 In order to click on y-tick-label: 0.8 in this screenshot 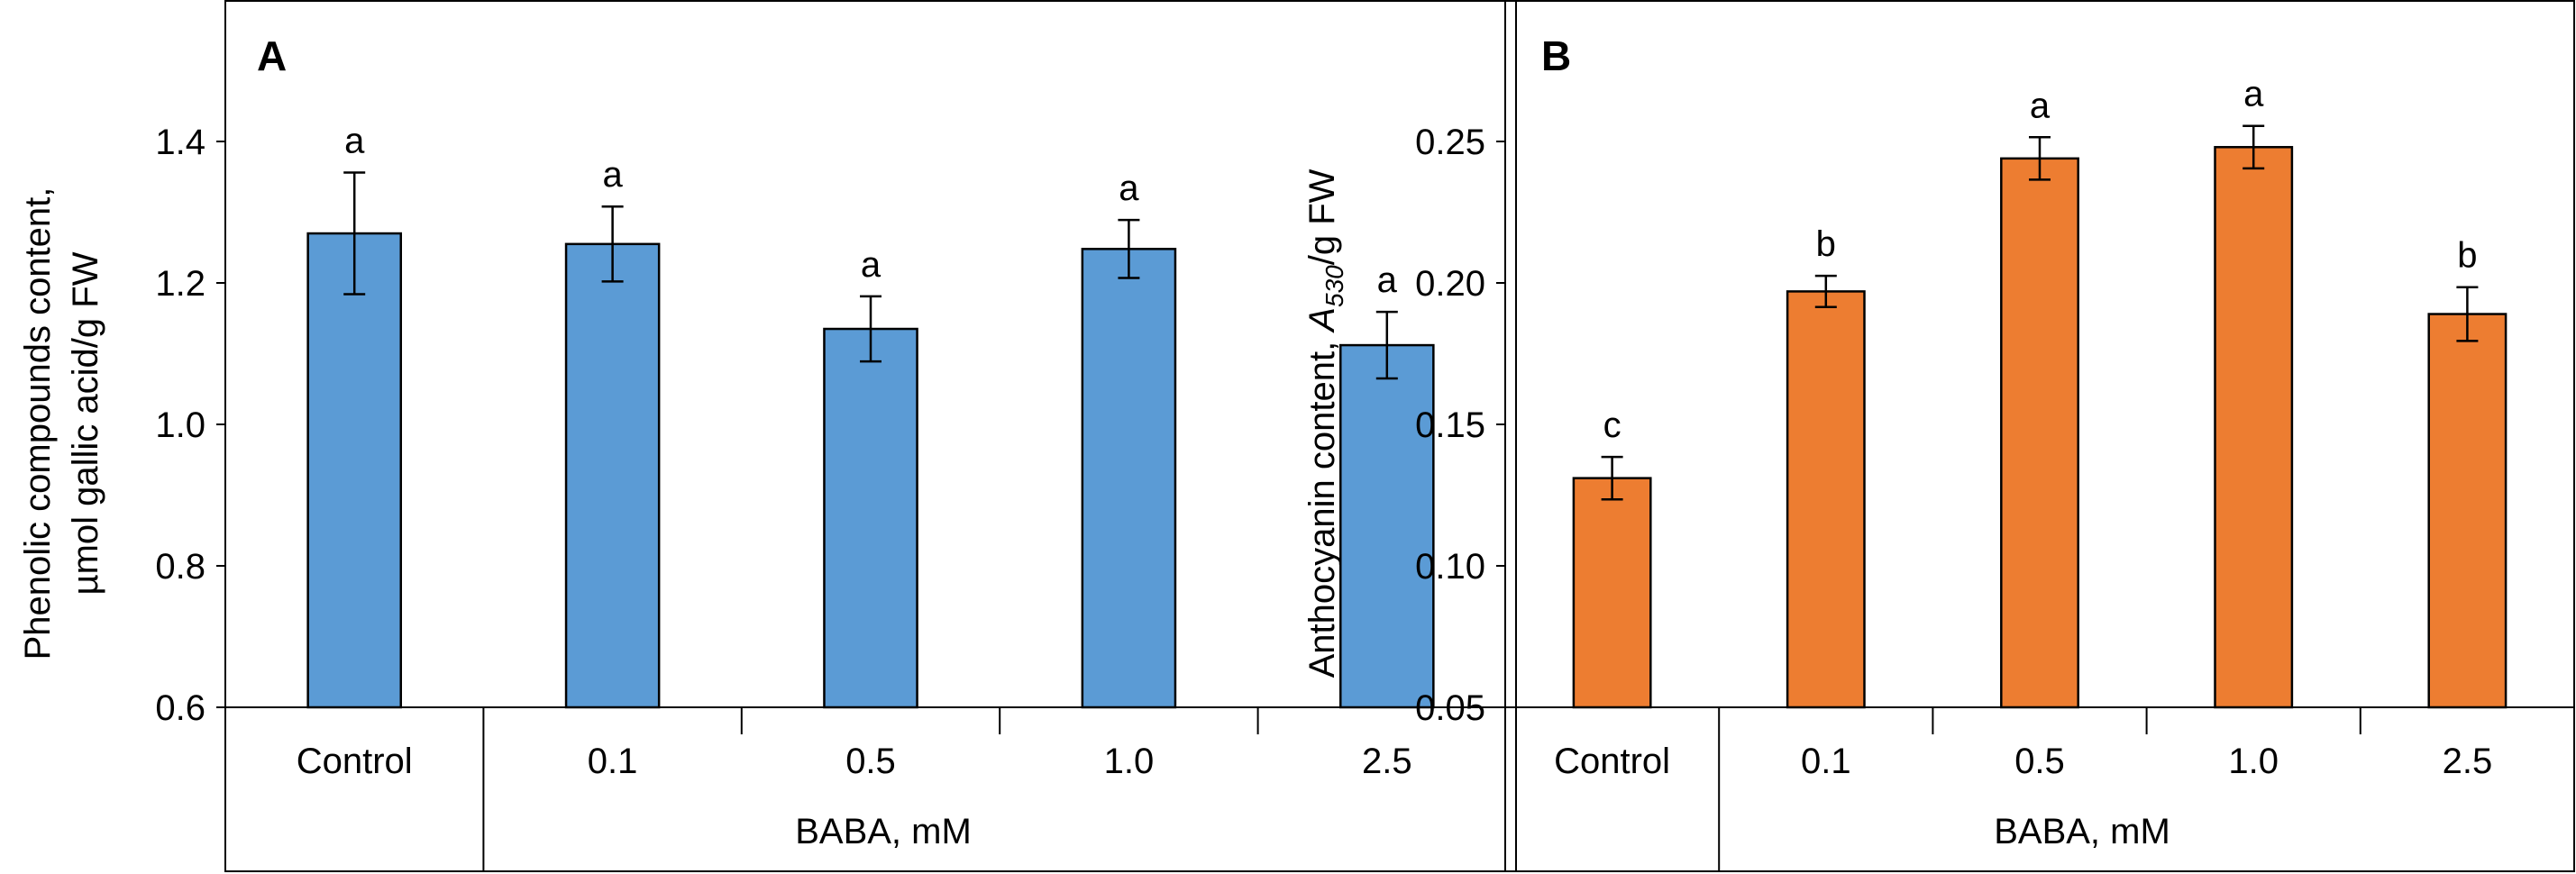, I will do `click(180, 567)`.